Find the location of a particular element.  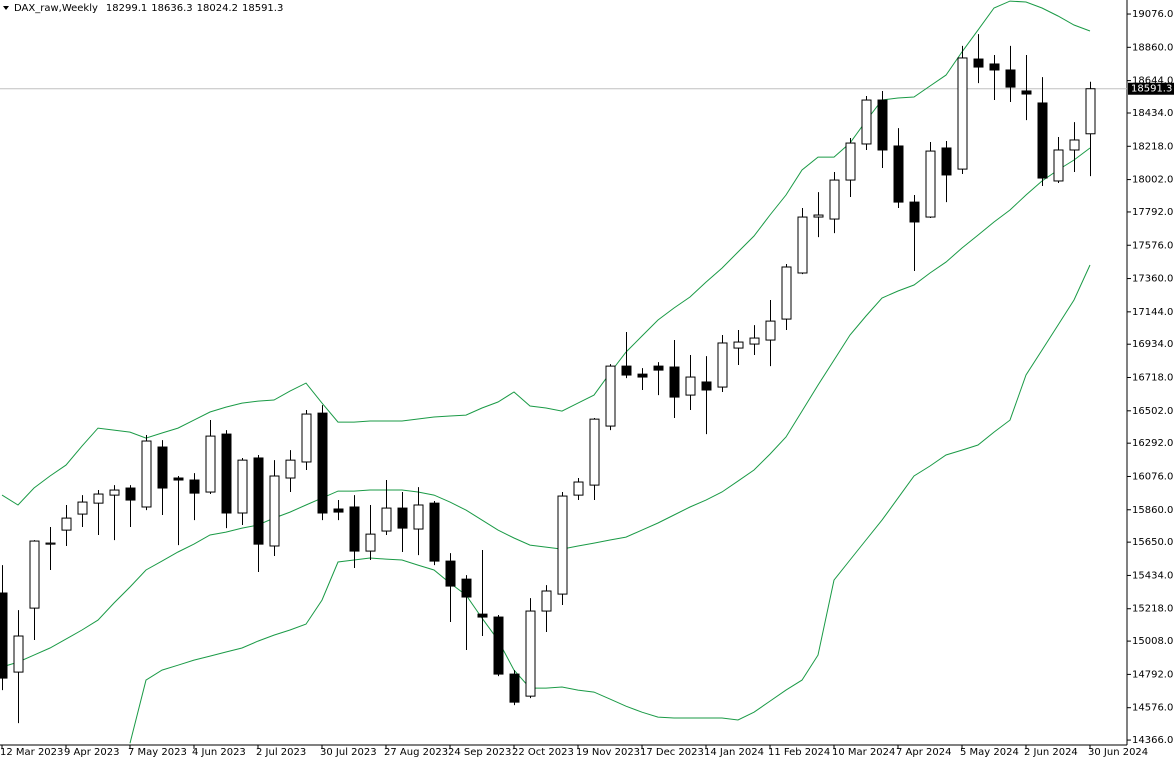

x-tick-label: 30 Jun 2024 is located at coordinates (1118, 752).